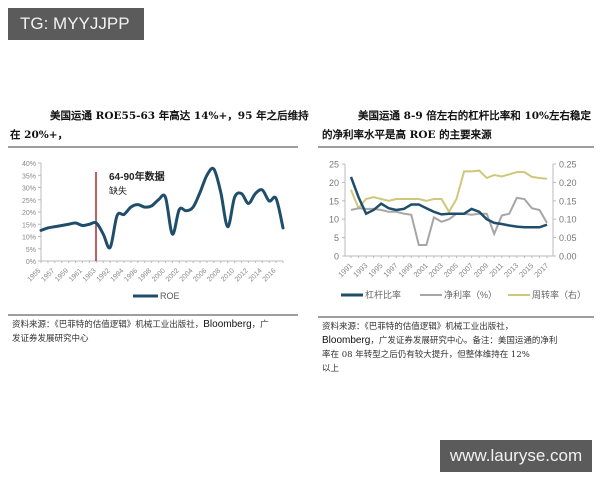  What do you see at coordinates (117, 275) in the screenshot?
I see `svg-text: 1994` at bounding box center [117, 275].